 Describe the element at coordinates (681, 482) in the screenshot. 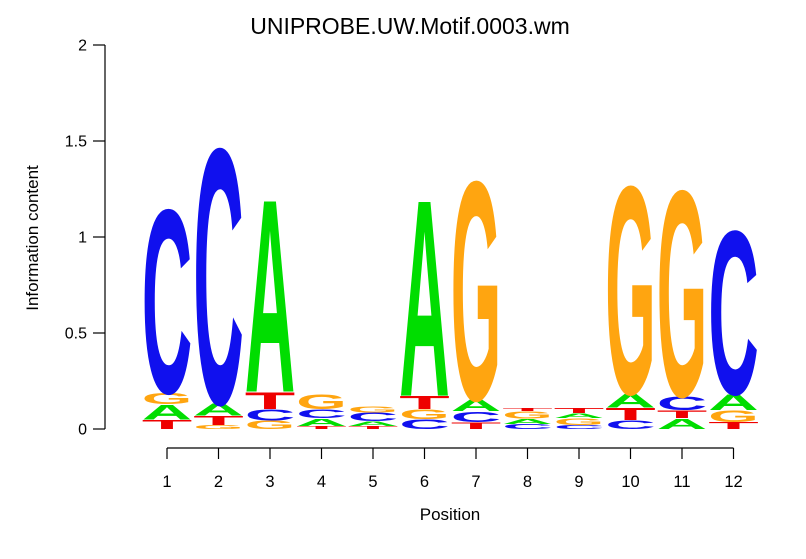

I see `x-tick-label: 11` at that location.